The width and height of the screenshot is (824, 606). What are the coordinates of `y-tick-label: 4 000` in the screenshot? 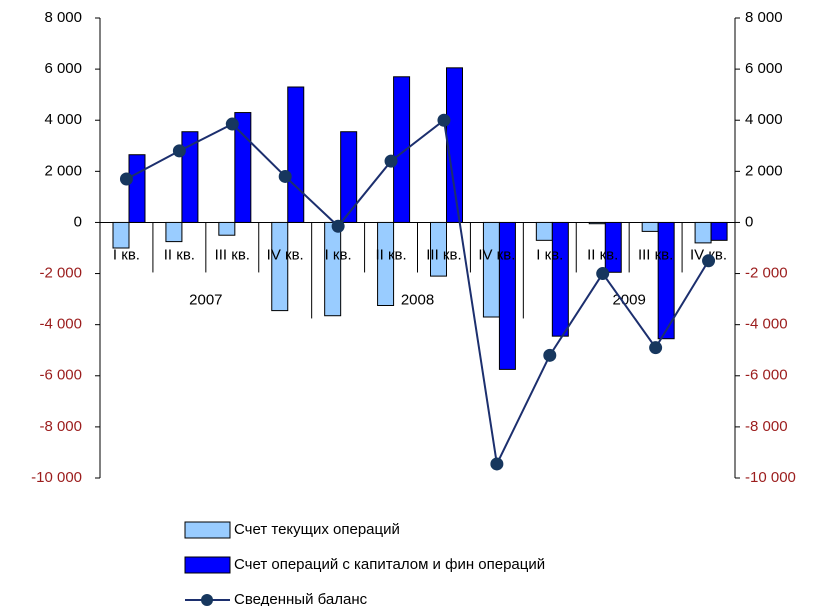 It's located at (63, 119).